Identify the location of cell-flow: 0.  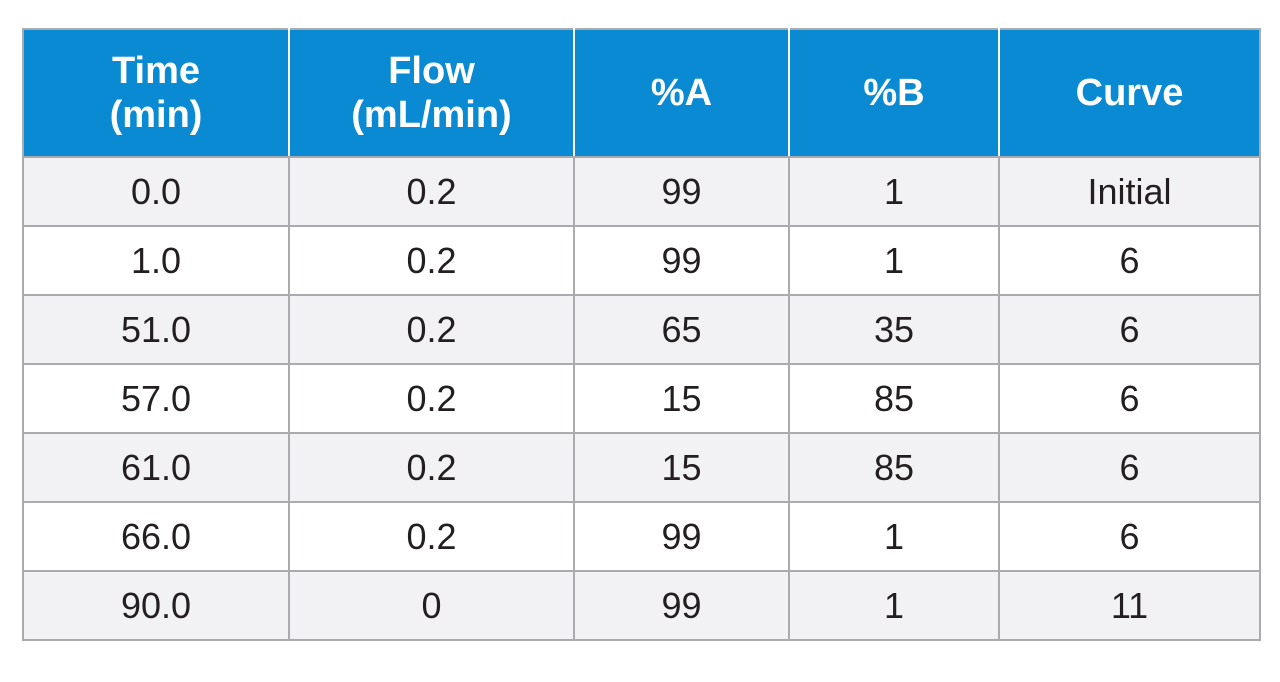
(431, 605).